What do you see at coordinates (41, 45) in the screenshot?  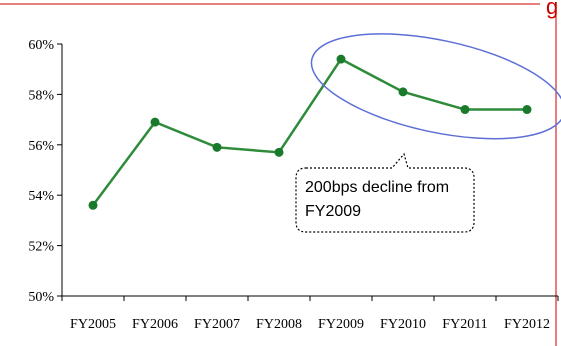 I see `y-tick-label: 60%` at bounding box center [41, 45].